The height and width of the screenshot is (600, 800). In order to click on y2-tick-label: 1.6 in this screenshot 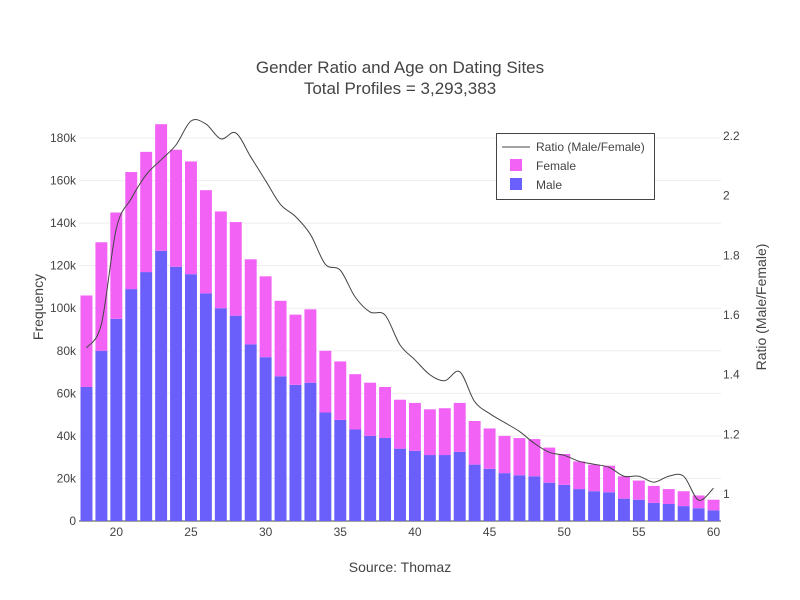, I will do `click(731, 315)`.